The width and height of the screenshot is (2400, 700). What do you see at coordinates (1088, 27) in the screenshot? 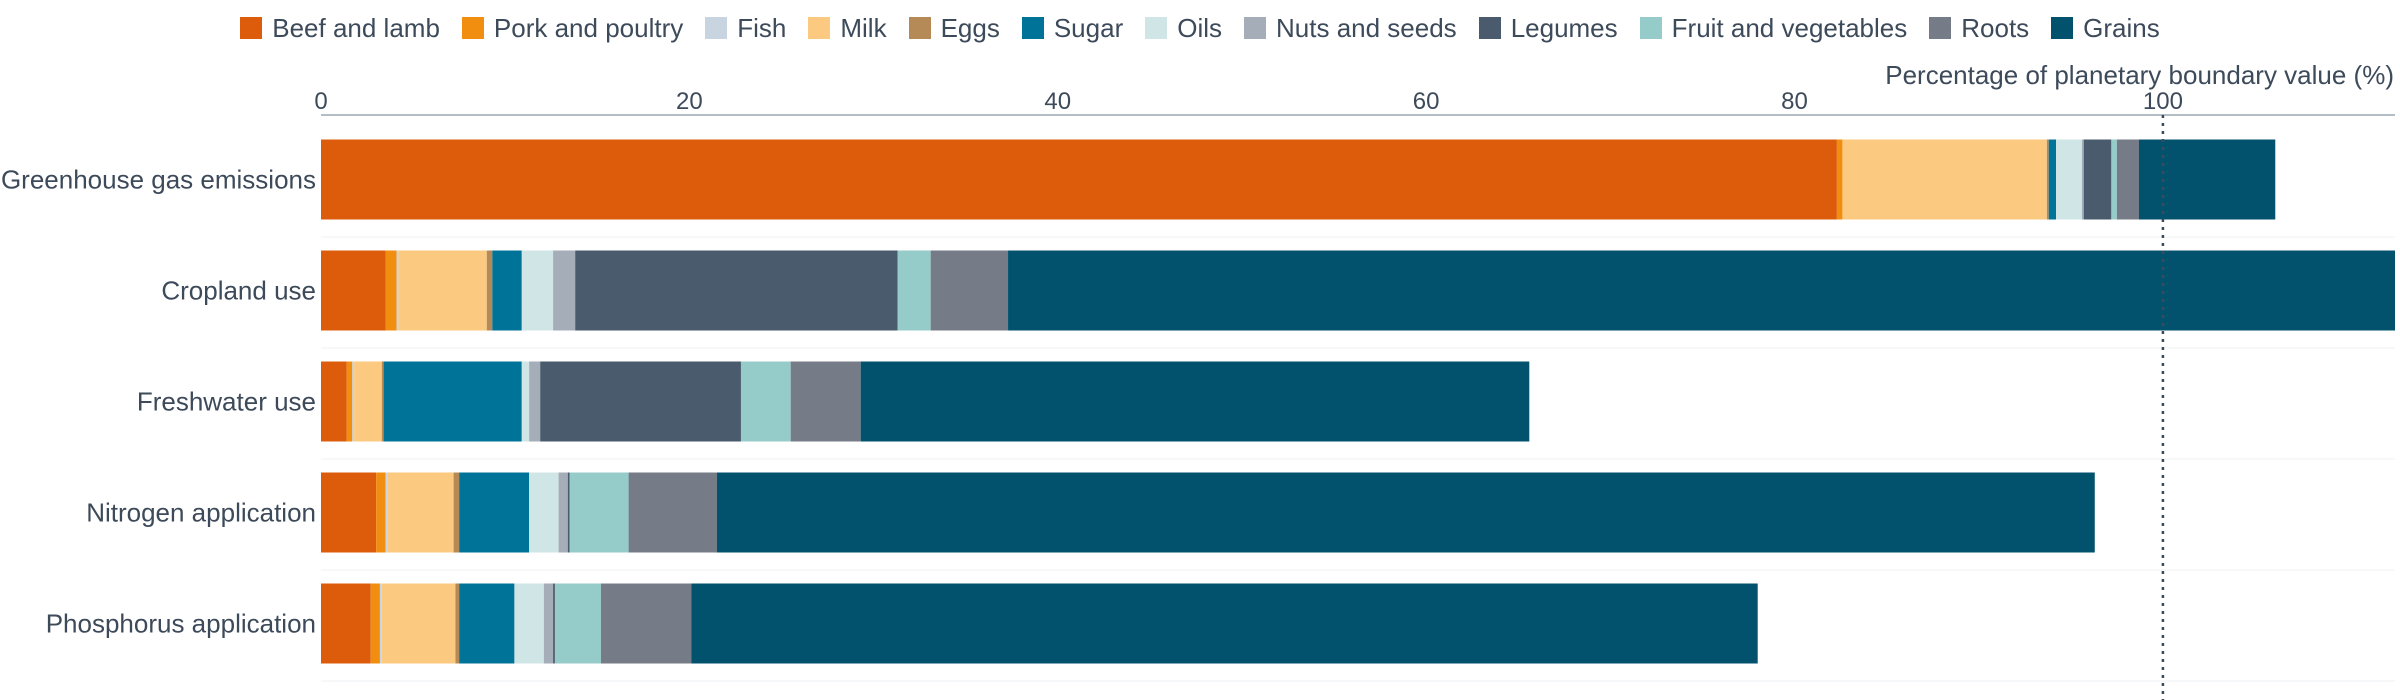
I see `legend-label: Sugar` at bounding box center [1088, 27].